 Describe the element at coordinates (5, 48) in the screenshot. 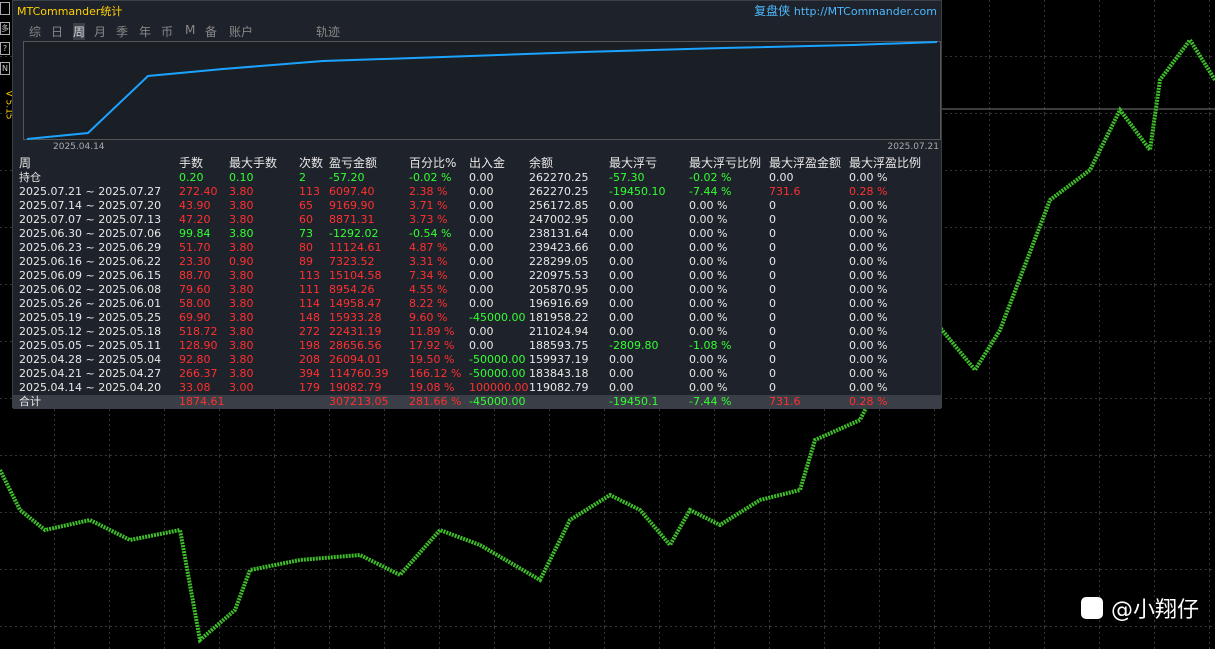

I see `side-button: ?` at that location.